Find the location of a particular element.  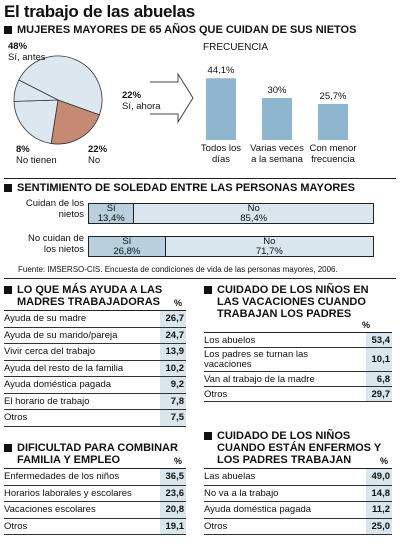

bar-value-label: 25,7% is located at coordinates (333, 97).